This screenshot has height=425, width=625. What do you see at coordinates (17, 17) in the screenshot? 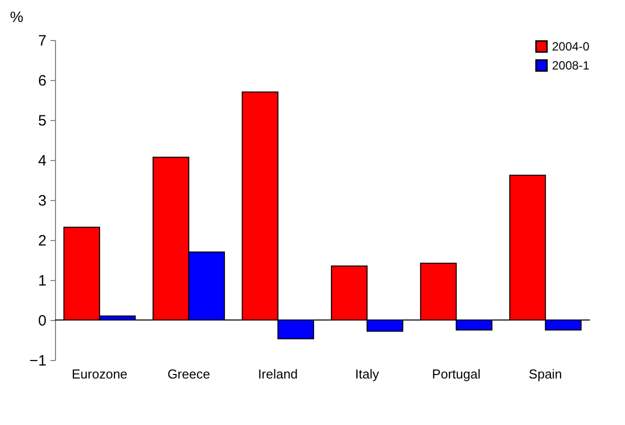
I see `y-axis-title: %` at bounding box center [17, 17].